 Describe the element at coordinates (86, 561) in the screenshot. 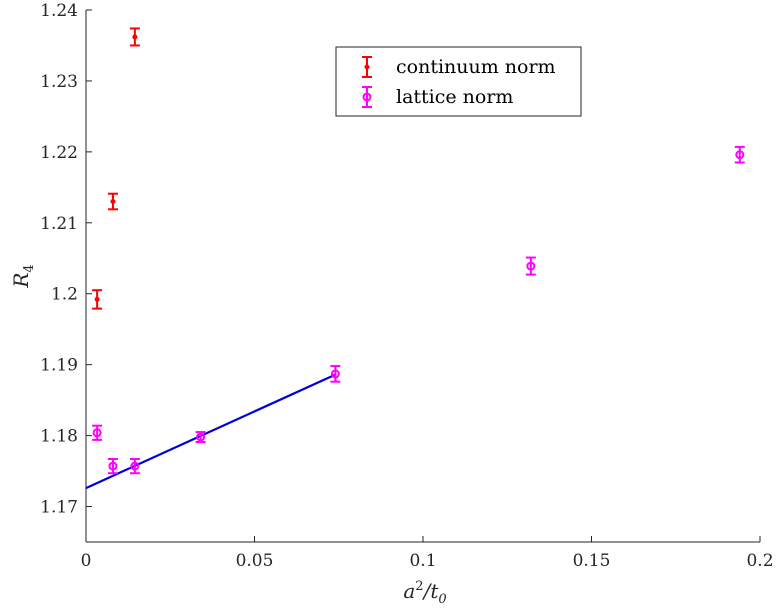

I see `x-tick-label: 0` at that location.